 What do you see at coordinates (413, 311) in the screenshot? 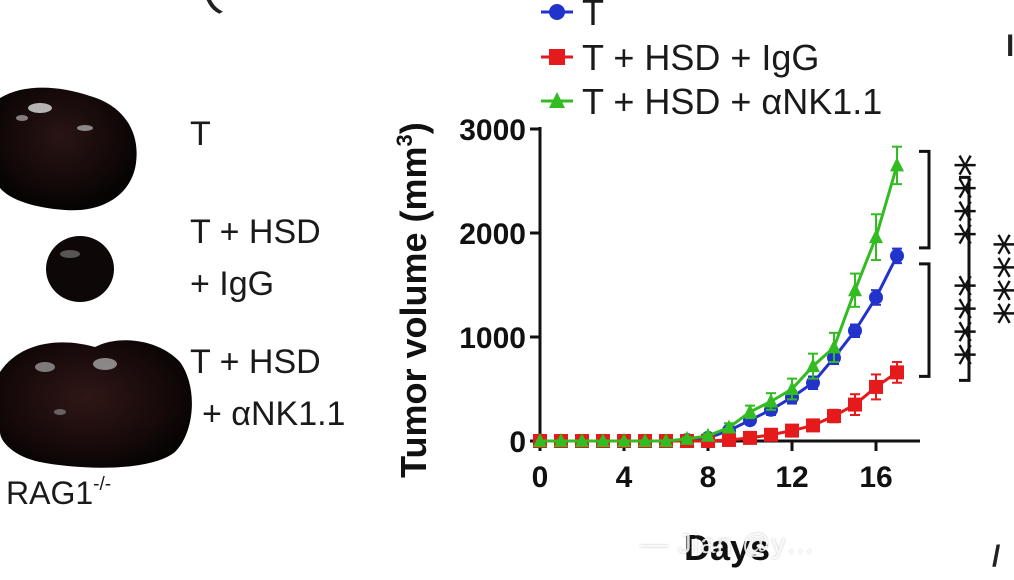
I see `y-axis-title-main: Tumor volume (mm` at bounding box center [413, 311].